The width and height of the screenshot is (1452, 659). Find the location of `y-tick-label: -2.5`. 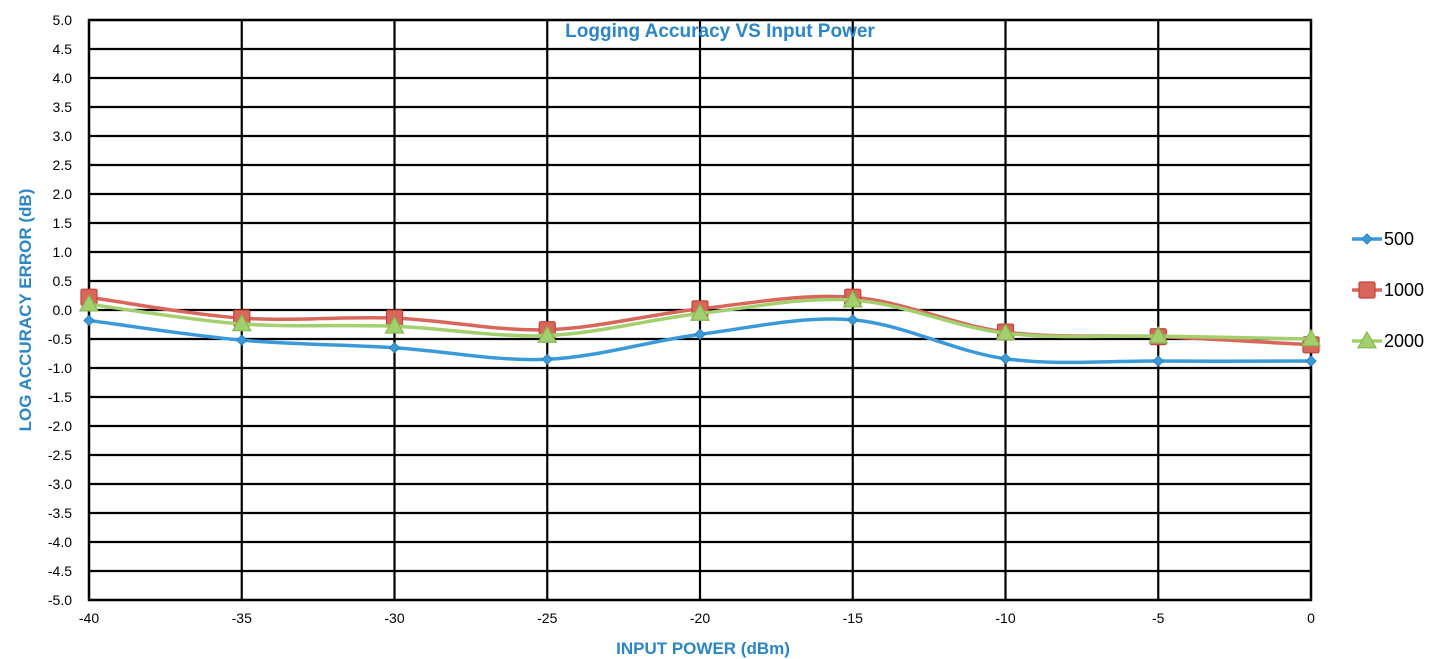

y-tick-label: -2.5 is located at coordinates (60, 455).